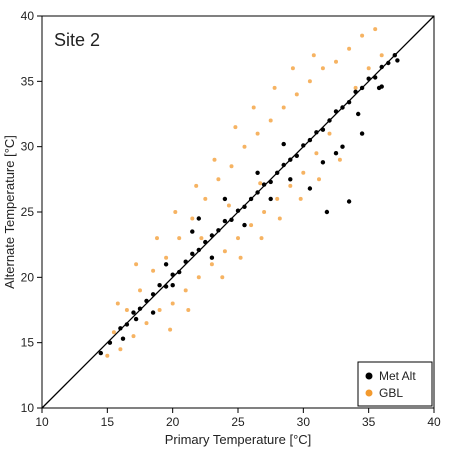 Image resolution: width=450 pixels, height=450 pixels. I want to click on y-axis-ticks: 10 15 20 25 30 35 40, so click(31, 212).